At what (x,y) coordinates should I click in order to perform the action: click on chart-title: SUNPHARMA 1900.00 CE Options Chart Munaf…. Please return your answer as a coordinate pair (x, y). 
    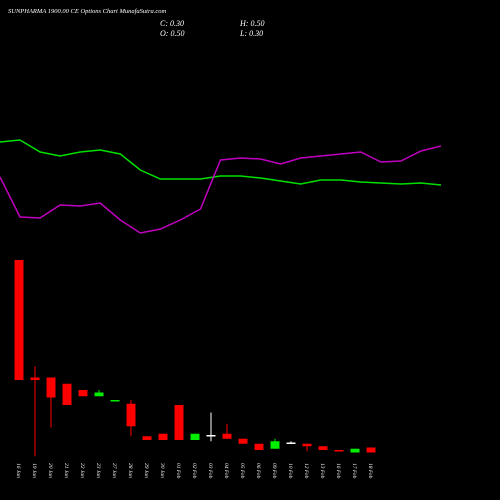
    Looking at the image, I should click on (87, 11).